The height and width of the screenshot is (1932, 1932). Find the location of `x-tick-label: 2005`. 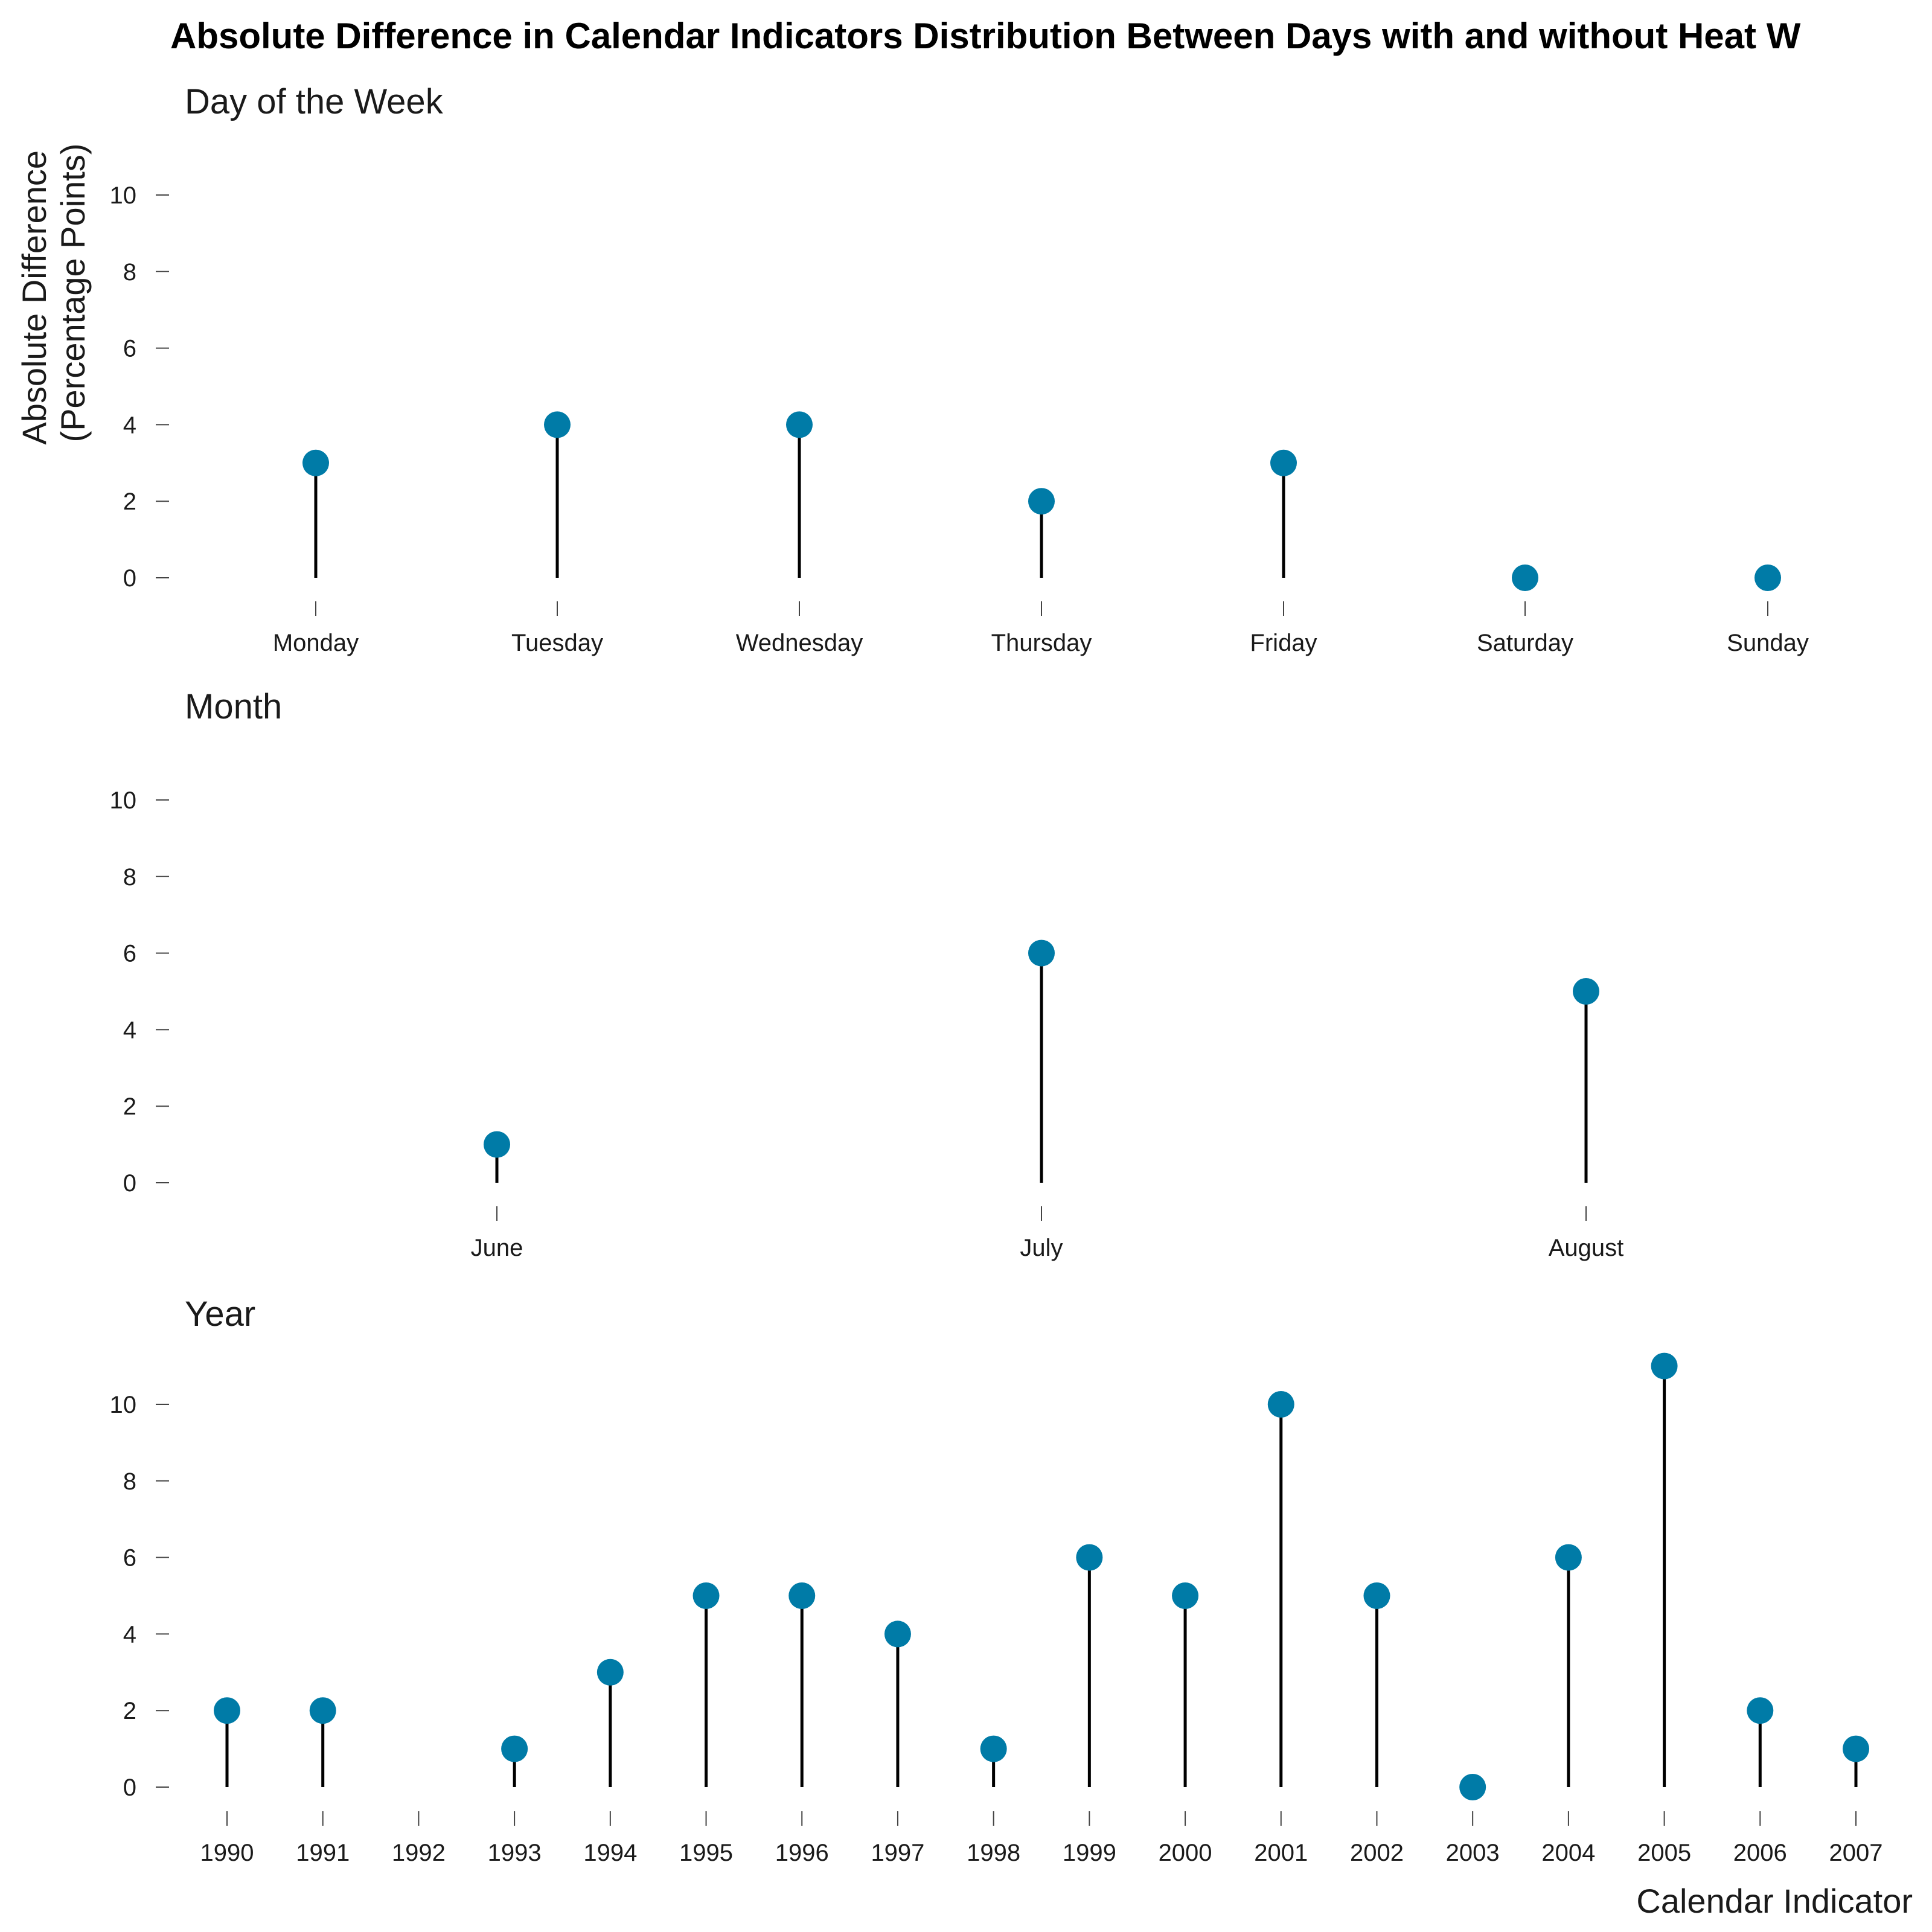

x-tick-label: 2005 is located at coordinates (1664, 1853).